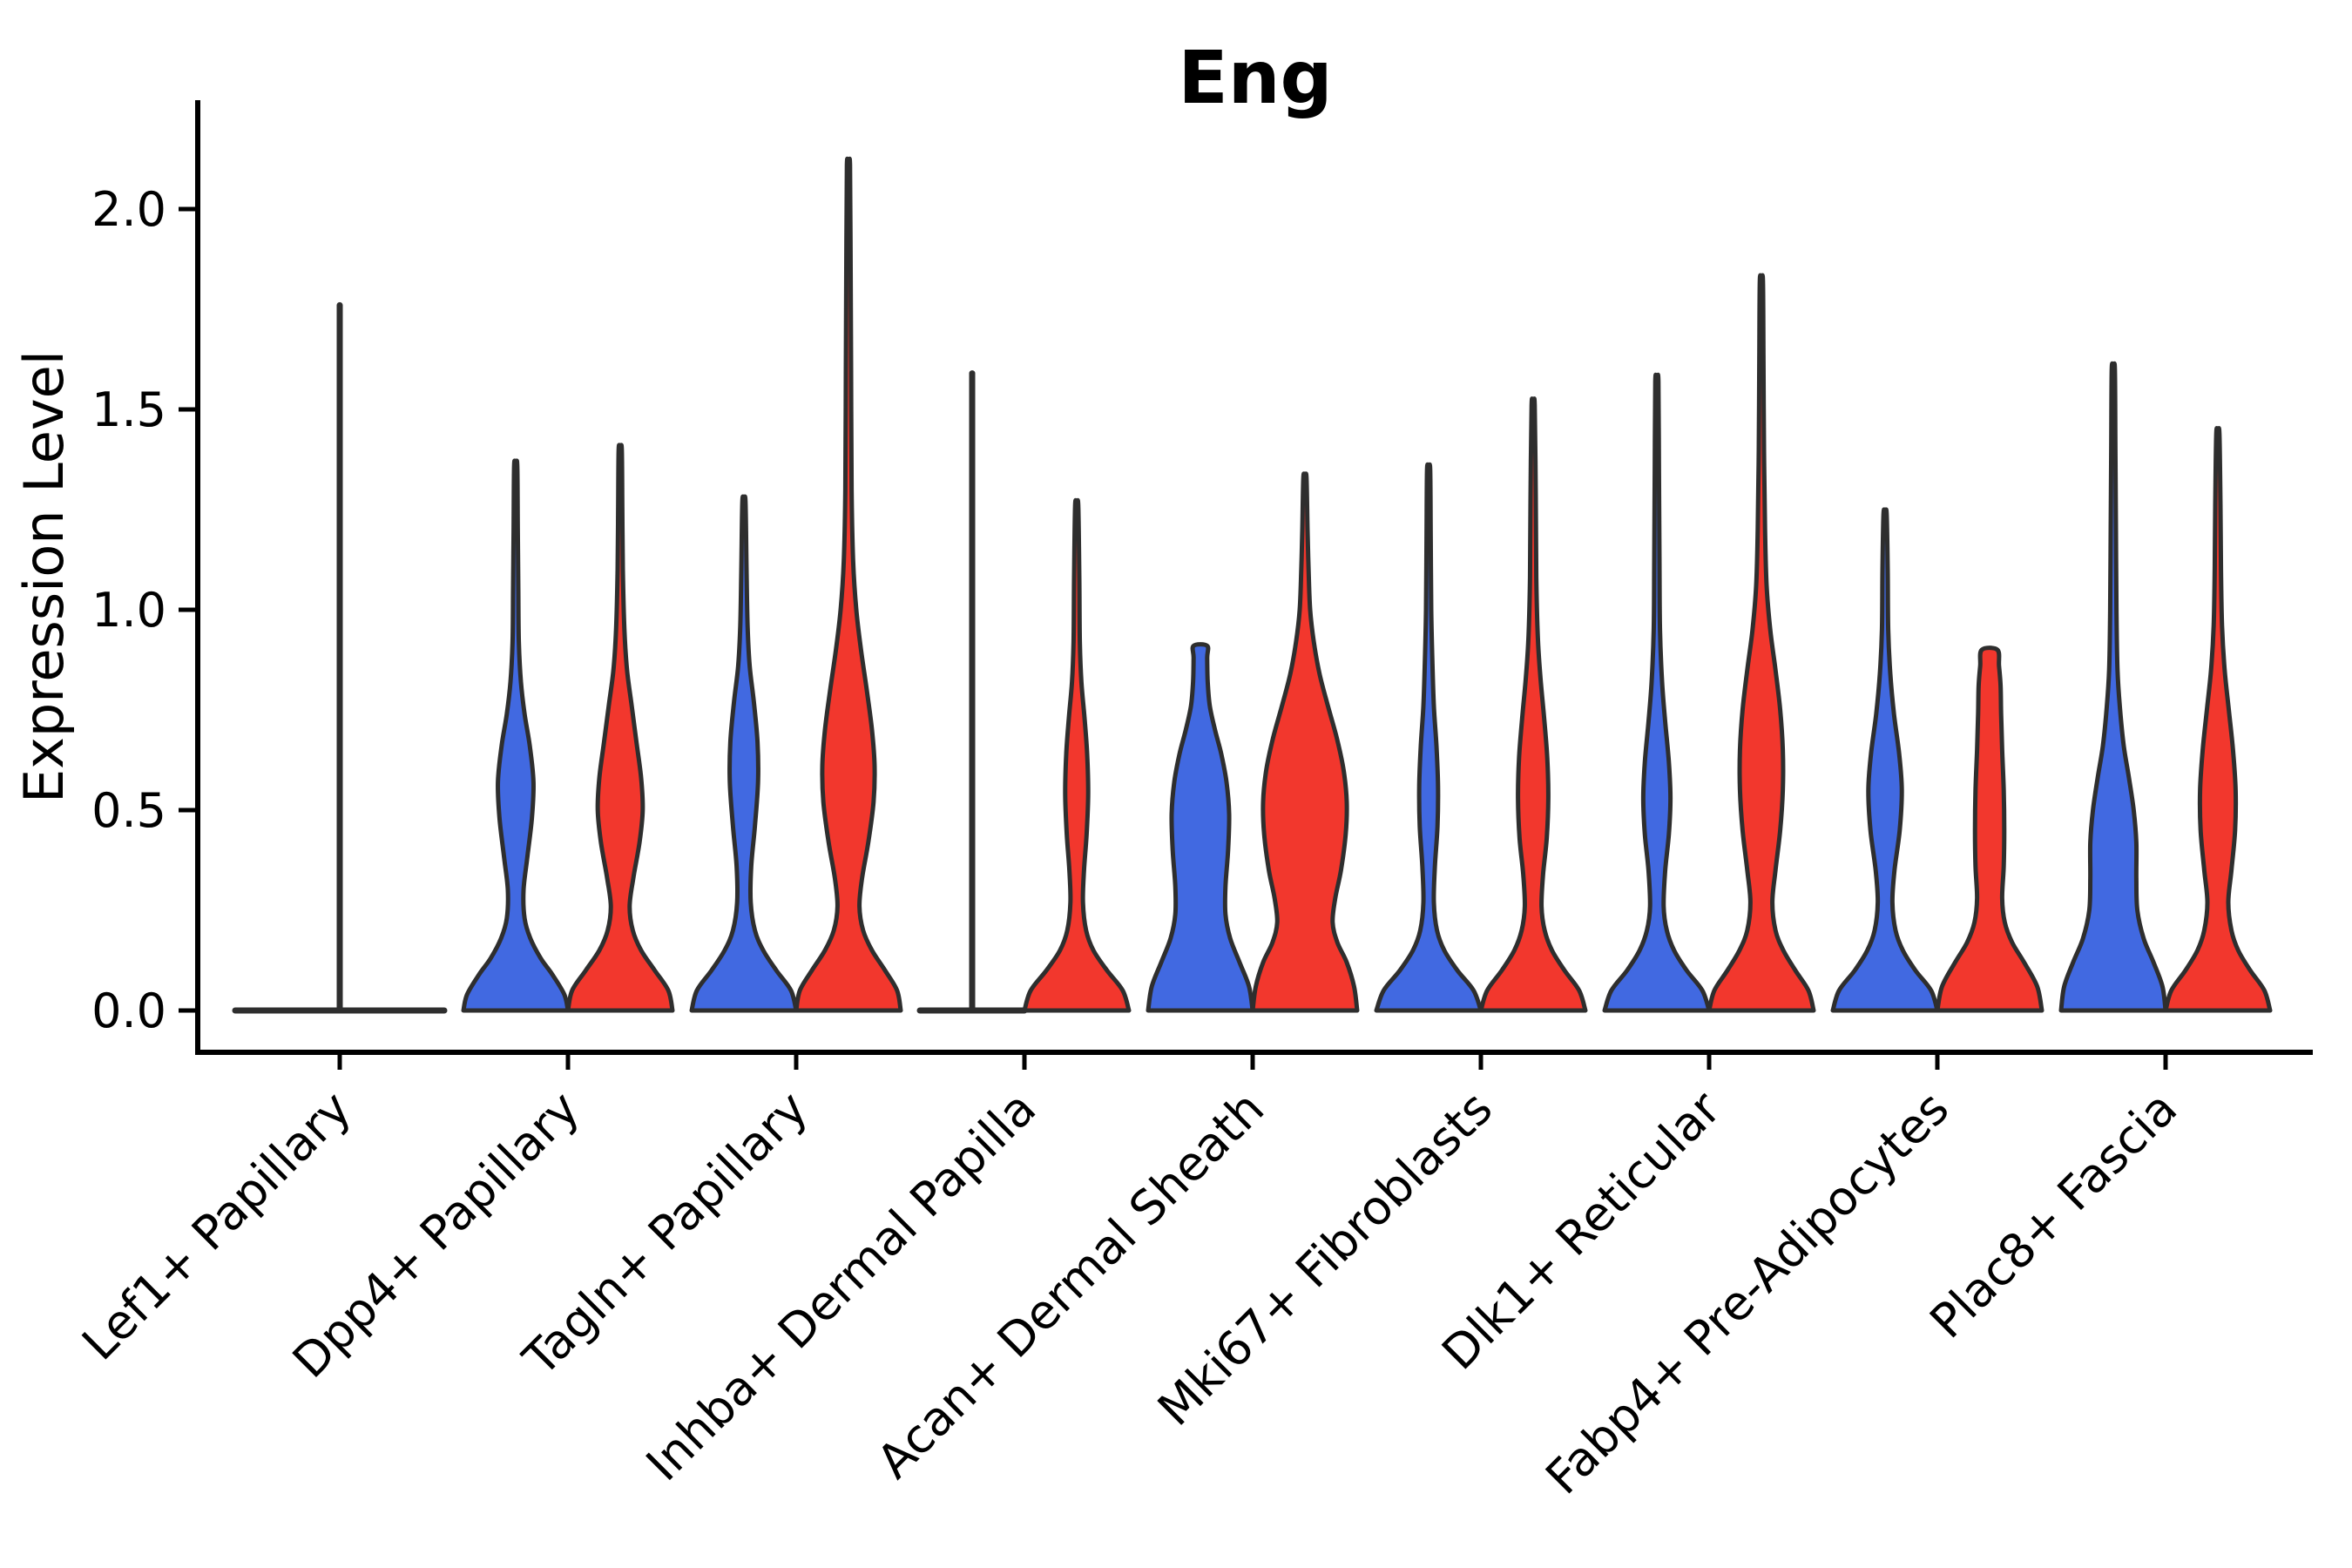 Image resolution: width=2352 pixels, height=1568 pixels. What do you see at coordinates (44, 576) in the screenshot?
I see `y-axis-label: Expression Level` at bounding box center [44, 576].